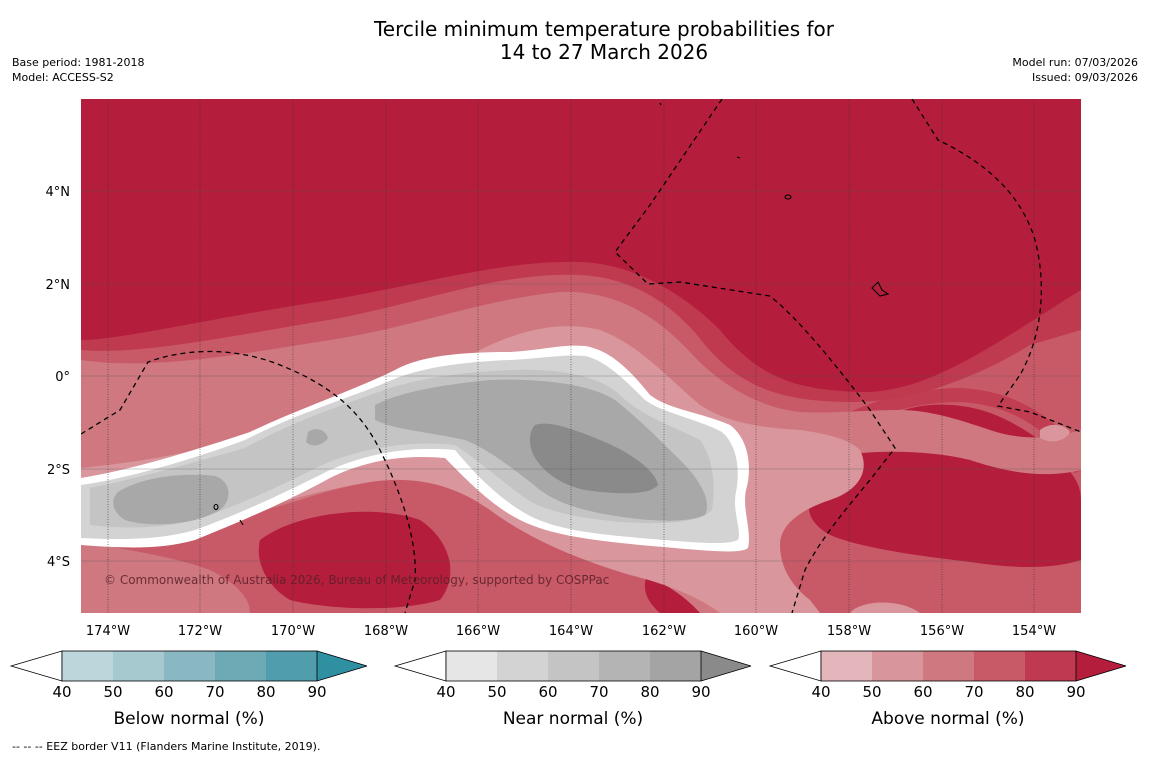 Image resolution: width=1150 pixels, height=758 pixels. Describe the element at coordinates (573, 719) in the screenshot. I see `colorbar-label: Near normal (%)` at that location.